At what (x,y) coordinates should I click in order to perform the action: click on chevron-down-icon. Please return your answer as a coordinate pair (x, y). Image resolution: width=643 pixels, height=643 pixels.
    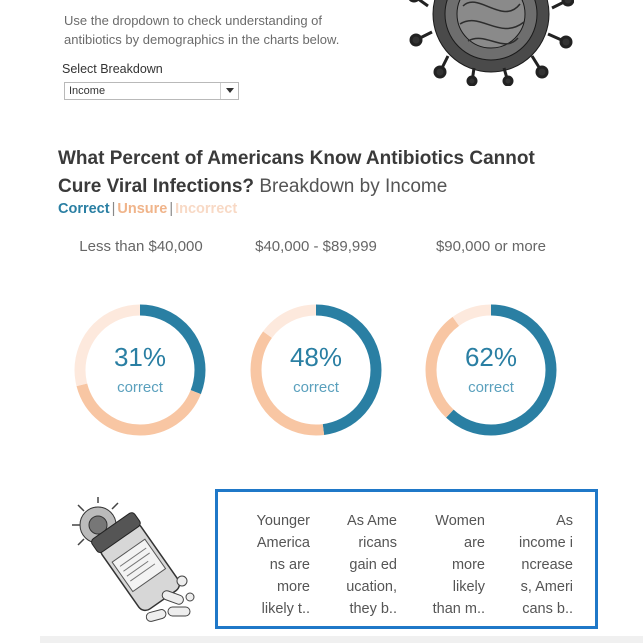
    Looking at the image, I should click on (230, 90).